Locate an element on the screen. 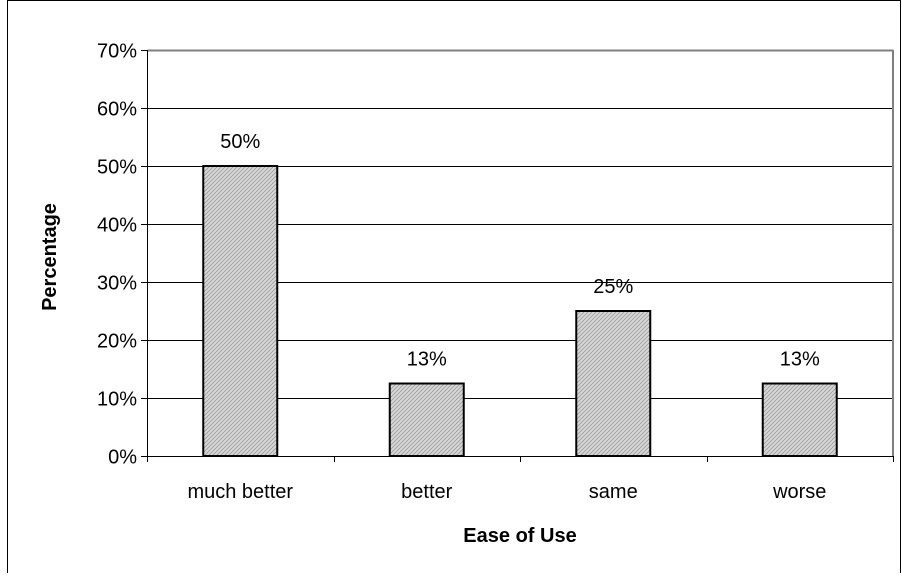  bar-same is located at coordinates (613, 383).